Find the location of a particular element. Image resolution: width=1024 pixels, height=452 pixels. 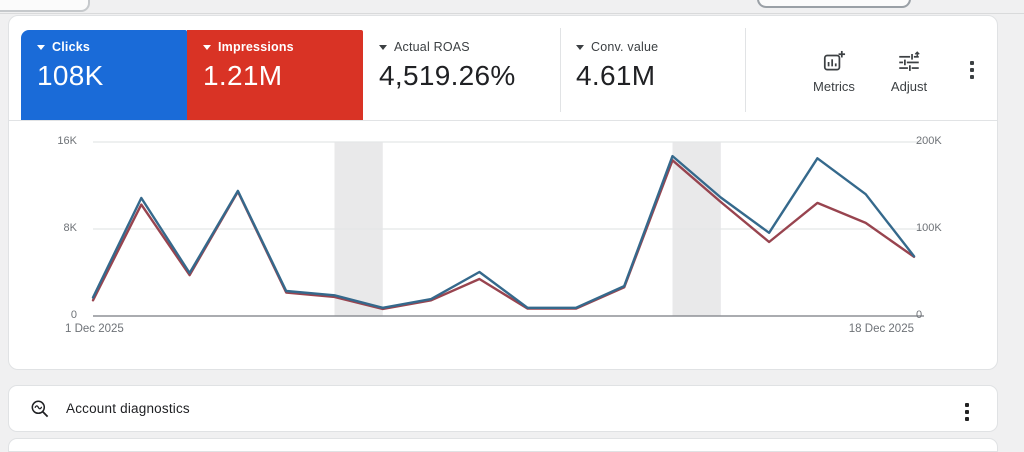

adjust-button: Adjust is located at coordinates (909, 71).